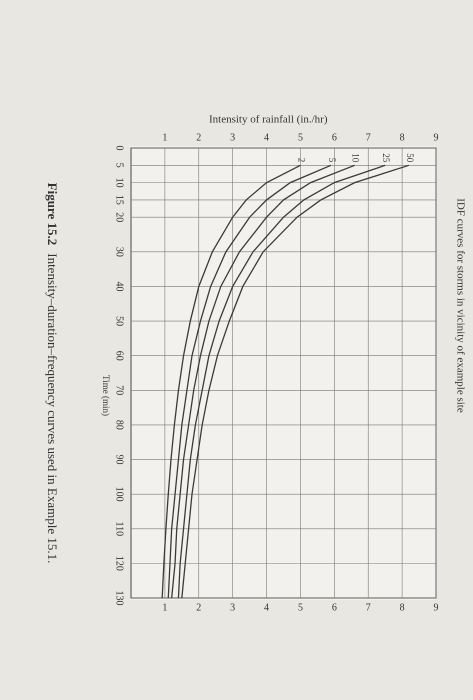 The image size is (473, 700). I want to click on x-tick-label: 80, so click(119, 425).